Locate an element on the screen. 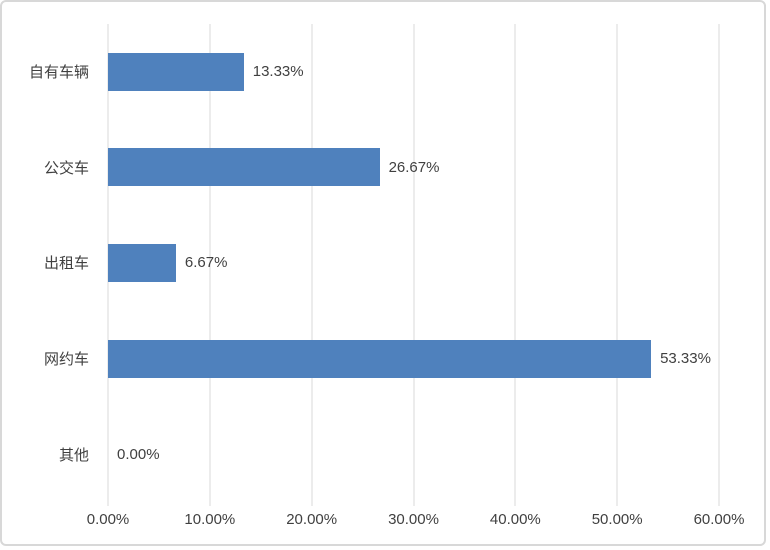 The image size is (770, 550). bar-track: 26.67% is located at coordinates (413, 167).